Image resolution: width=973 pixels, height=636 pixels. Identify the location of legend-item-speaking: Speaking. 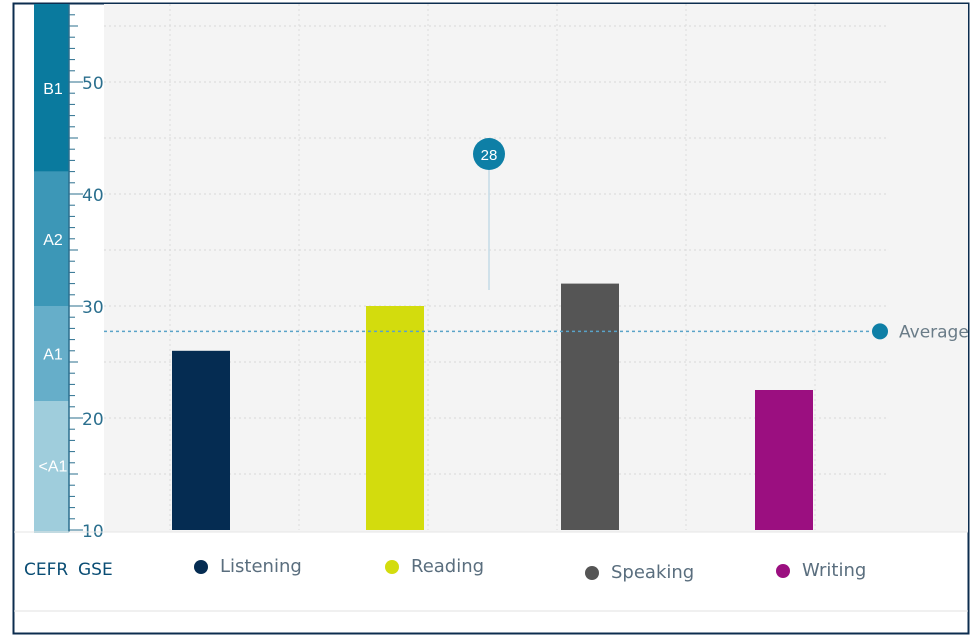
(639, 572).